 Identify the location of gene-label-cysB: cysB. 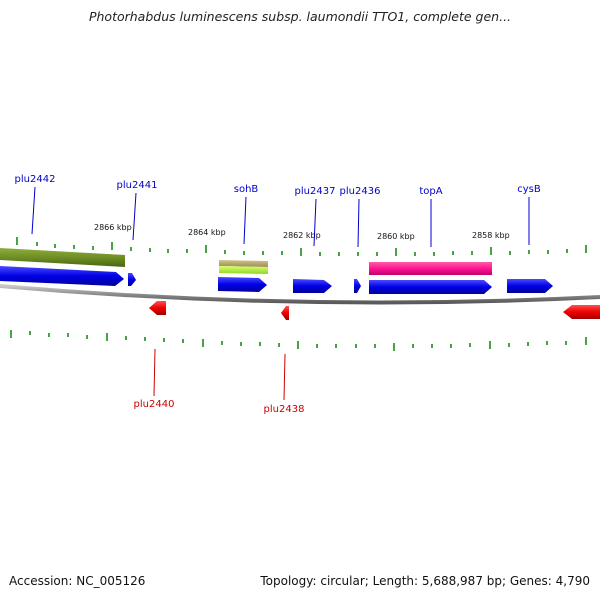
(529, 189).